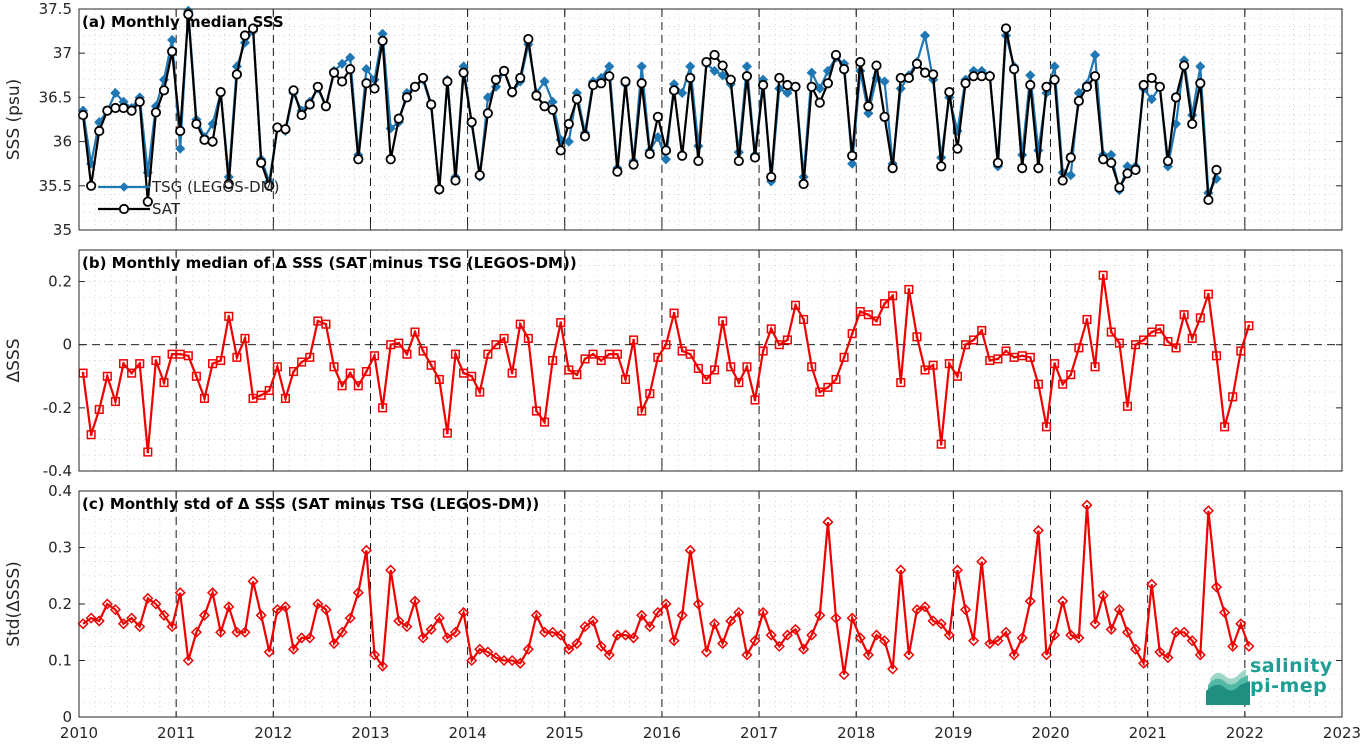  I want to click on x-tick-label: 2011, so click(176, 733).